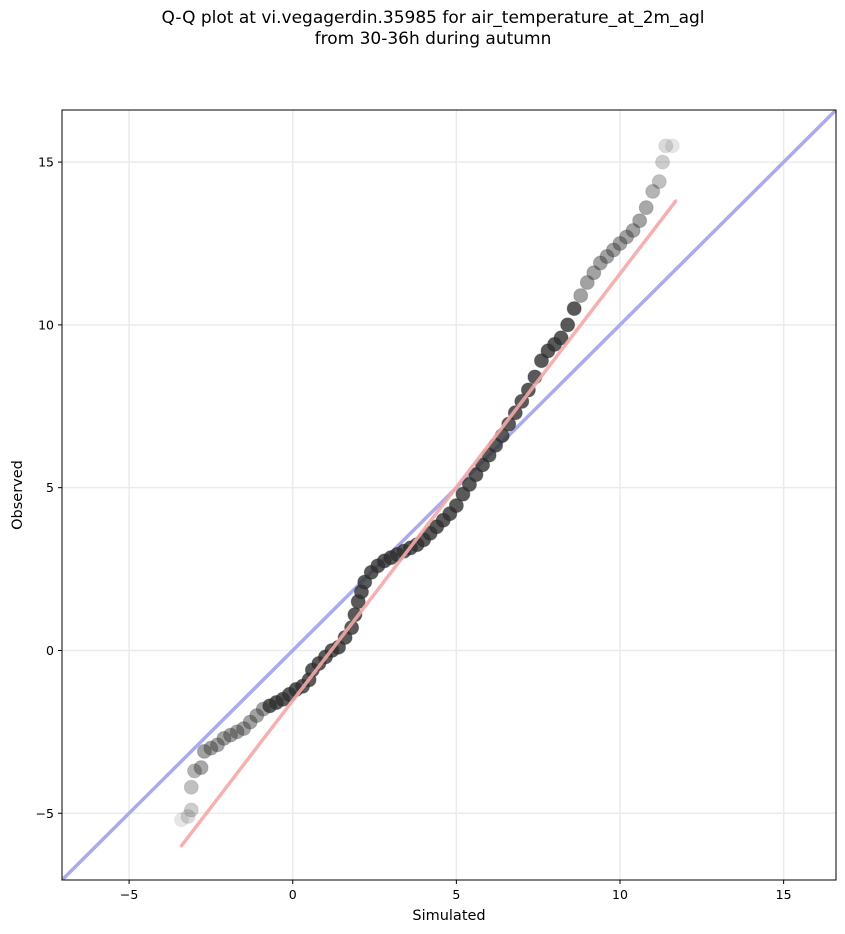 The image size is (845, 934). Describe the element at coordinates (46, 324) in the screenshot. I see `y-tick-label: 10` at that location.